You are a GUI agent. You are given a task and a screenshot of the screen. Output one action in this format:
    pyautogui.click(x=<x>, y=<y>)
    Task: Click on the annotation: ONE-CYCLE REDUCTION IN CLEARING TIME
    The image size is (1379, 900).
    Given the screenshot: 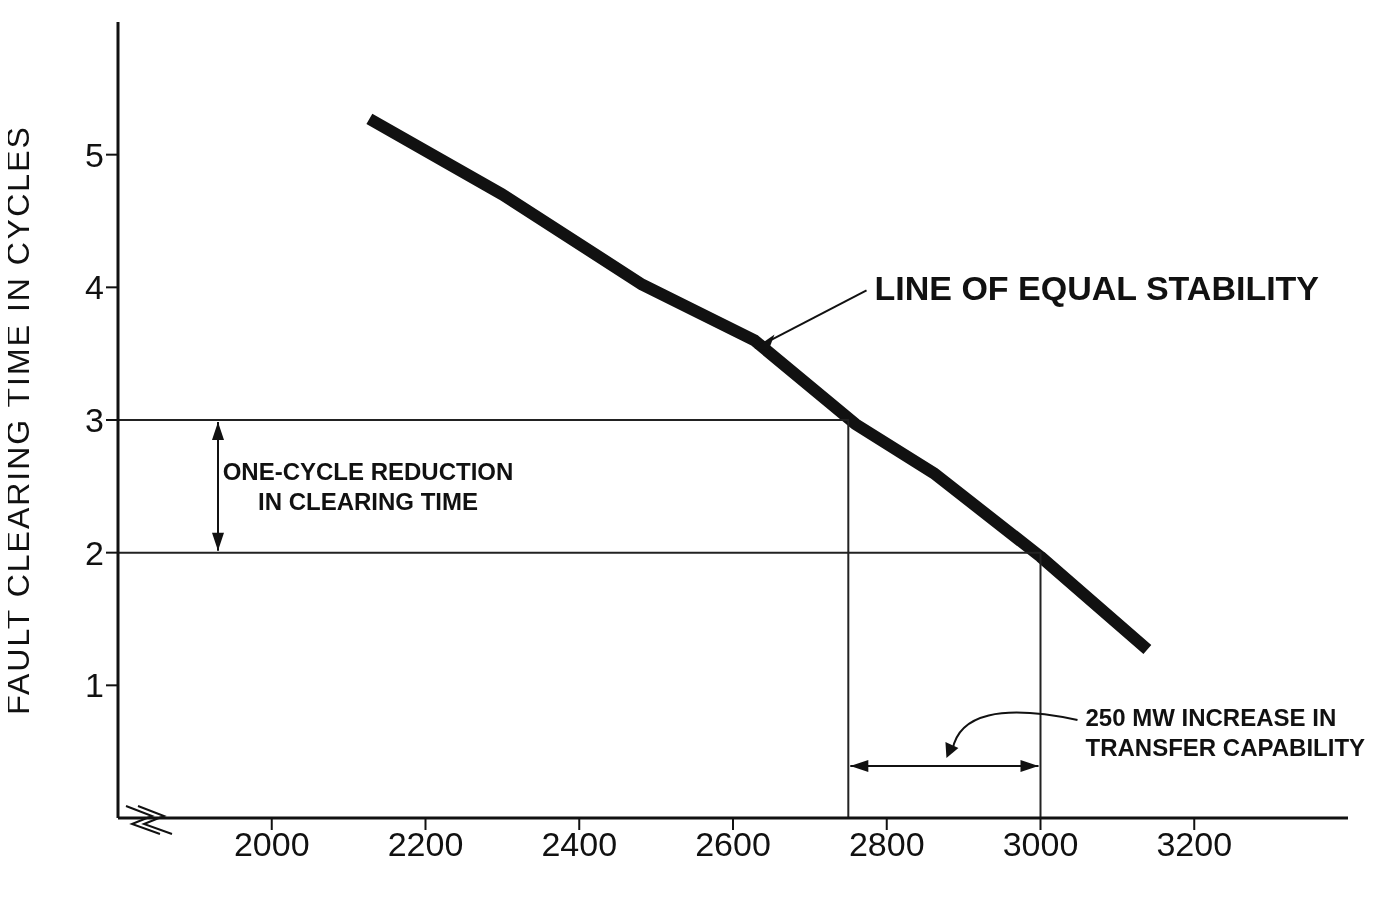 What is the action you would take?
    pyautogui.click(x=368, y=487)
    